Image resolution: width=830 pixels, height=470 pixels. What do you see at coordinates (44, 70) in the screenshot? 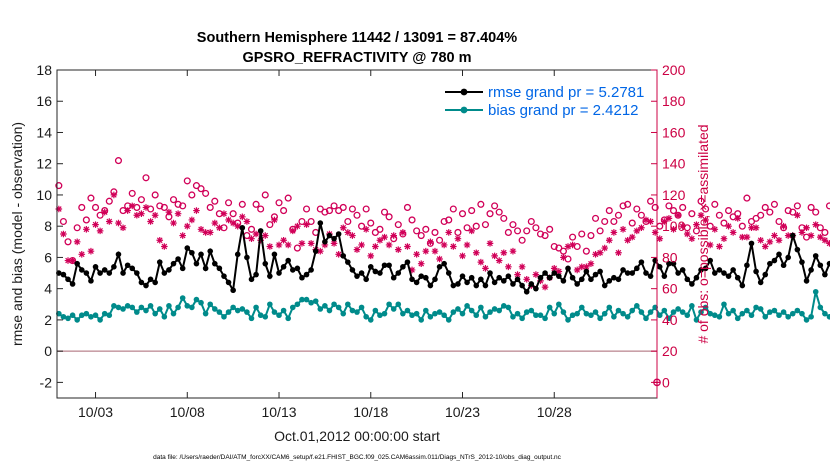
I see `y-tick-label: 18` at bounding box center [44, 70].